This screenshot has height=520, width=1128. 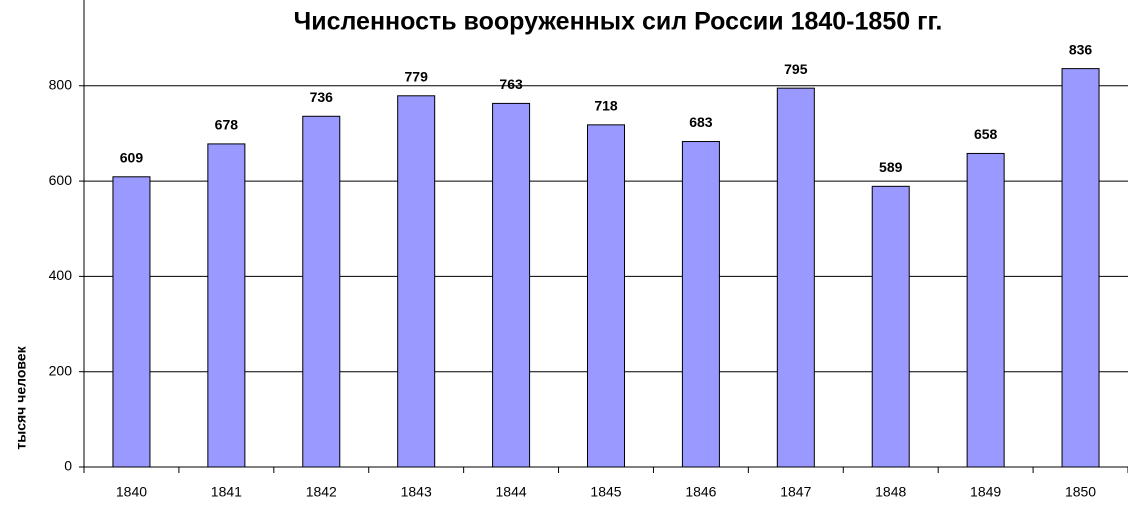 What do you see at coordinates (1081, 49) in the screenshot?
I see `value-label: 836` at bounding box center [1081, 49].